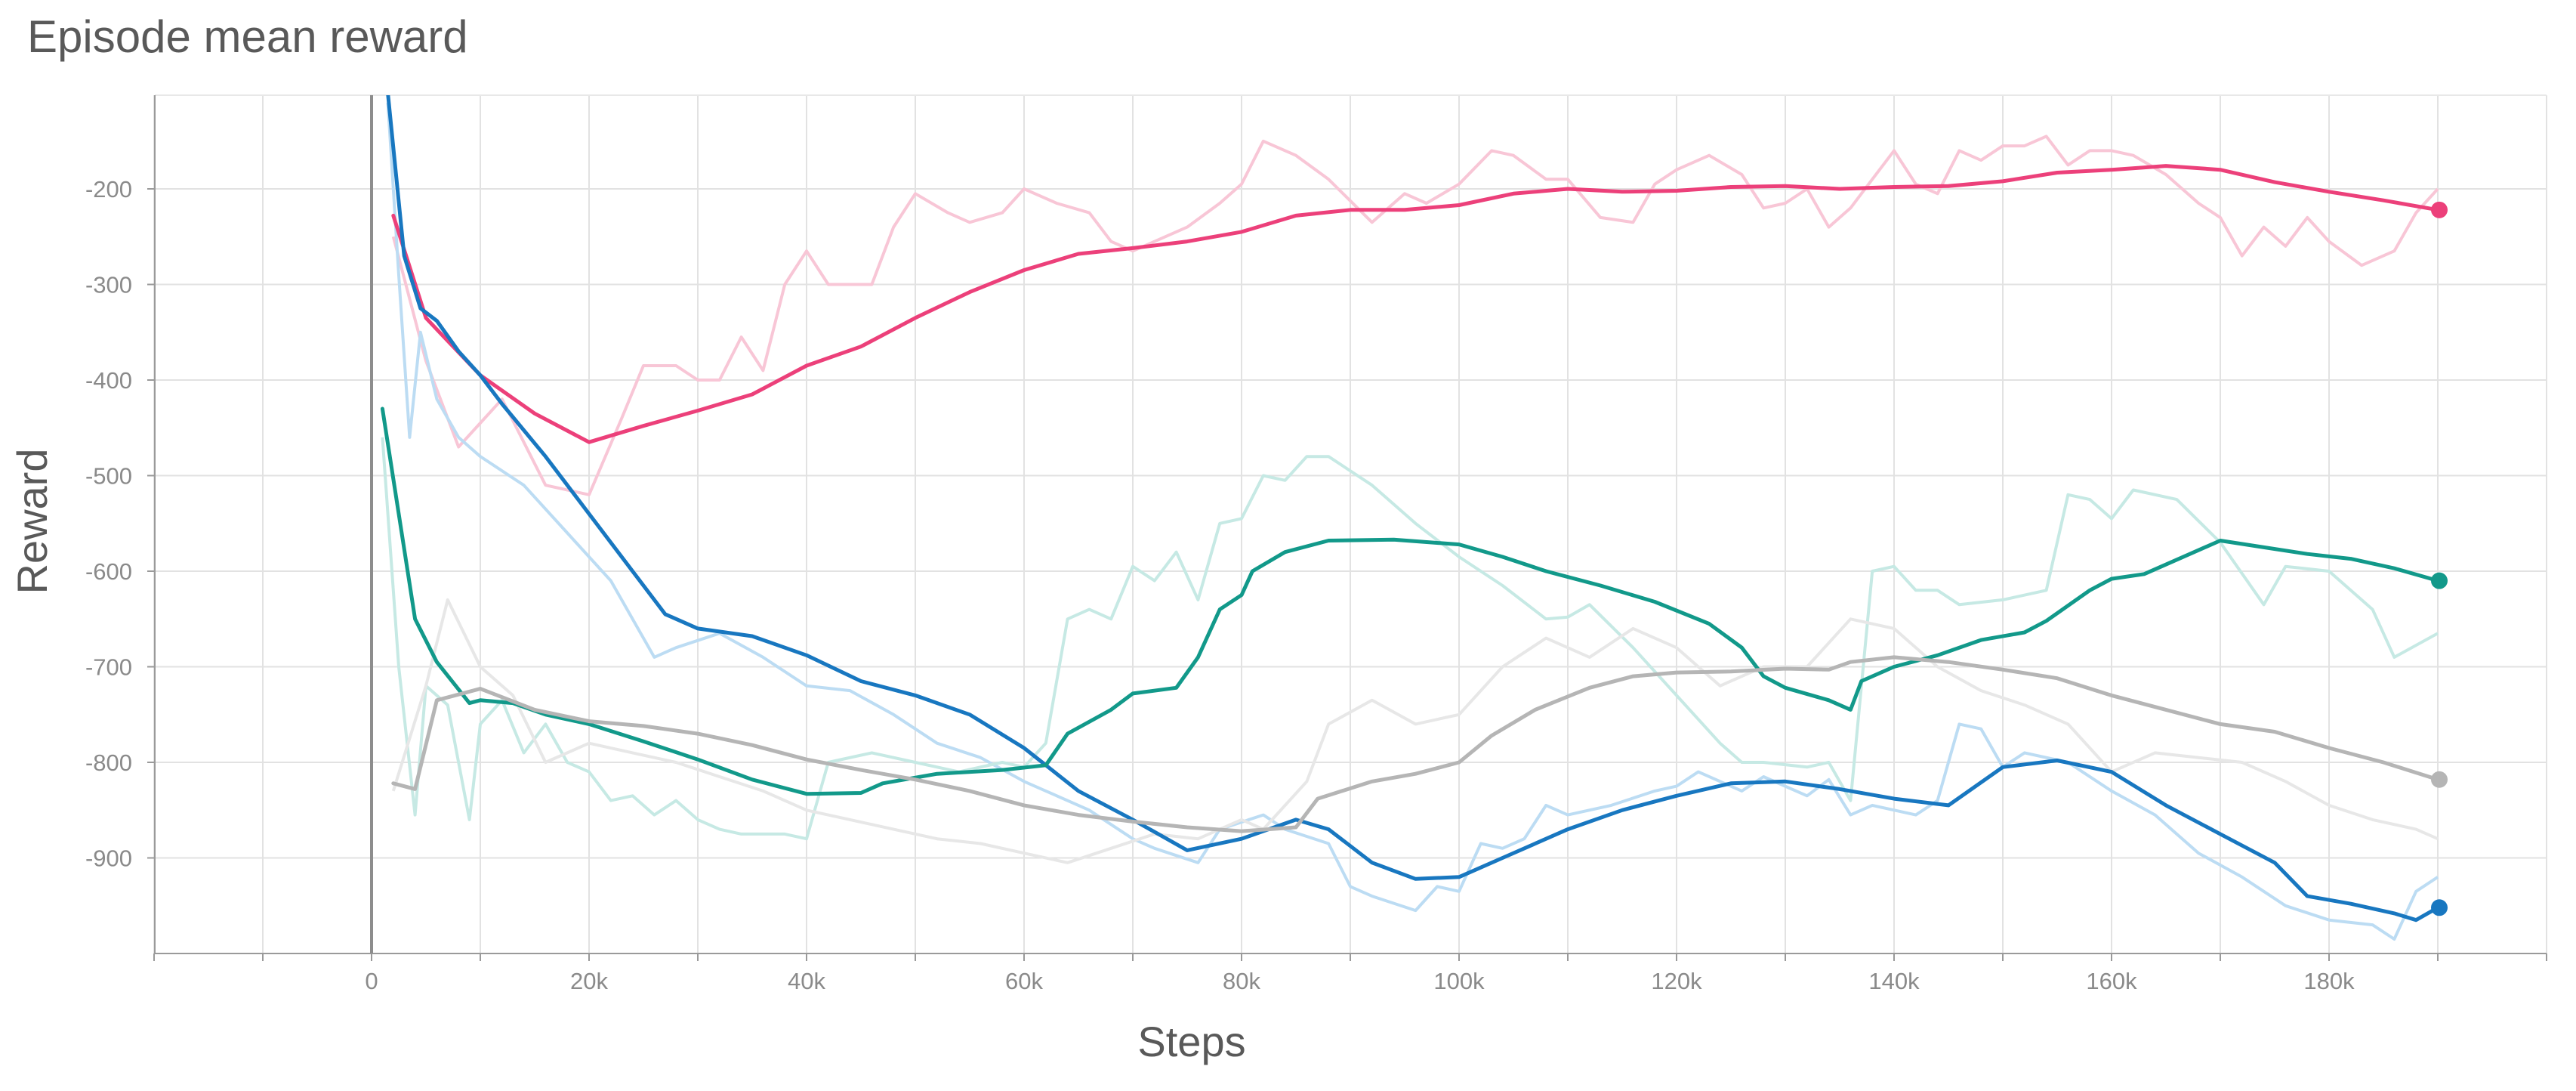 The image size is (2576, 1091). I want to click on x-axis-title: Steps, so click(1191, 1041).